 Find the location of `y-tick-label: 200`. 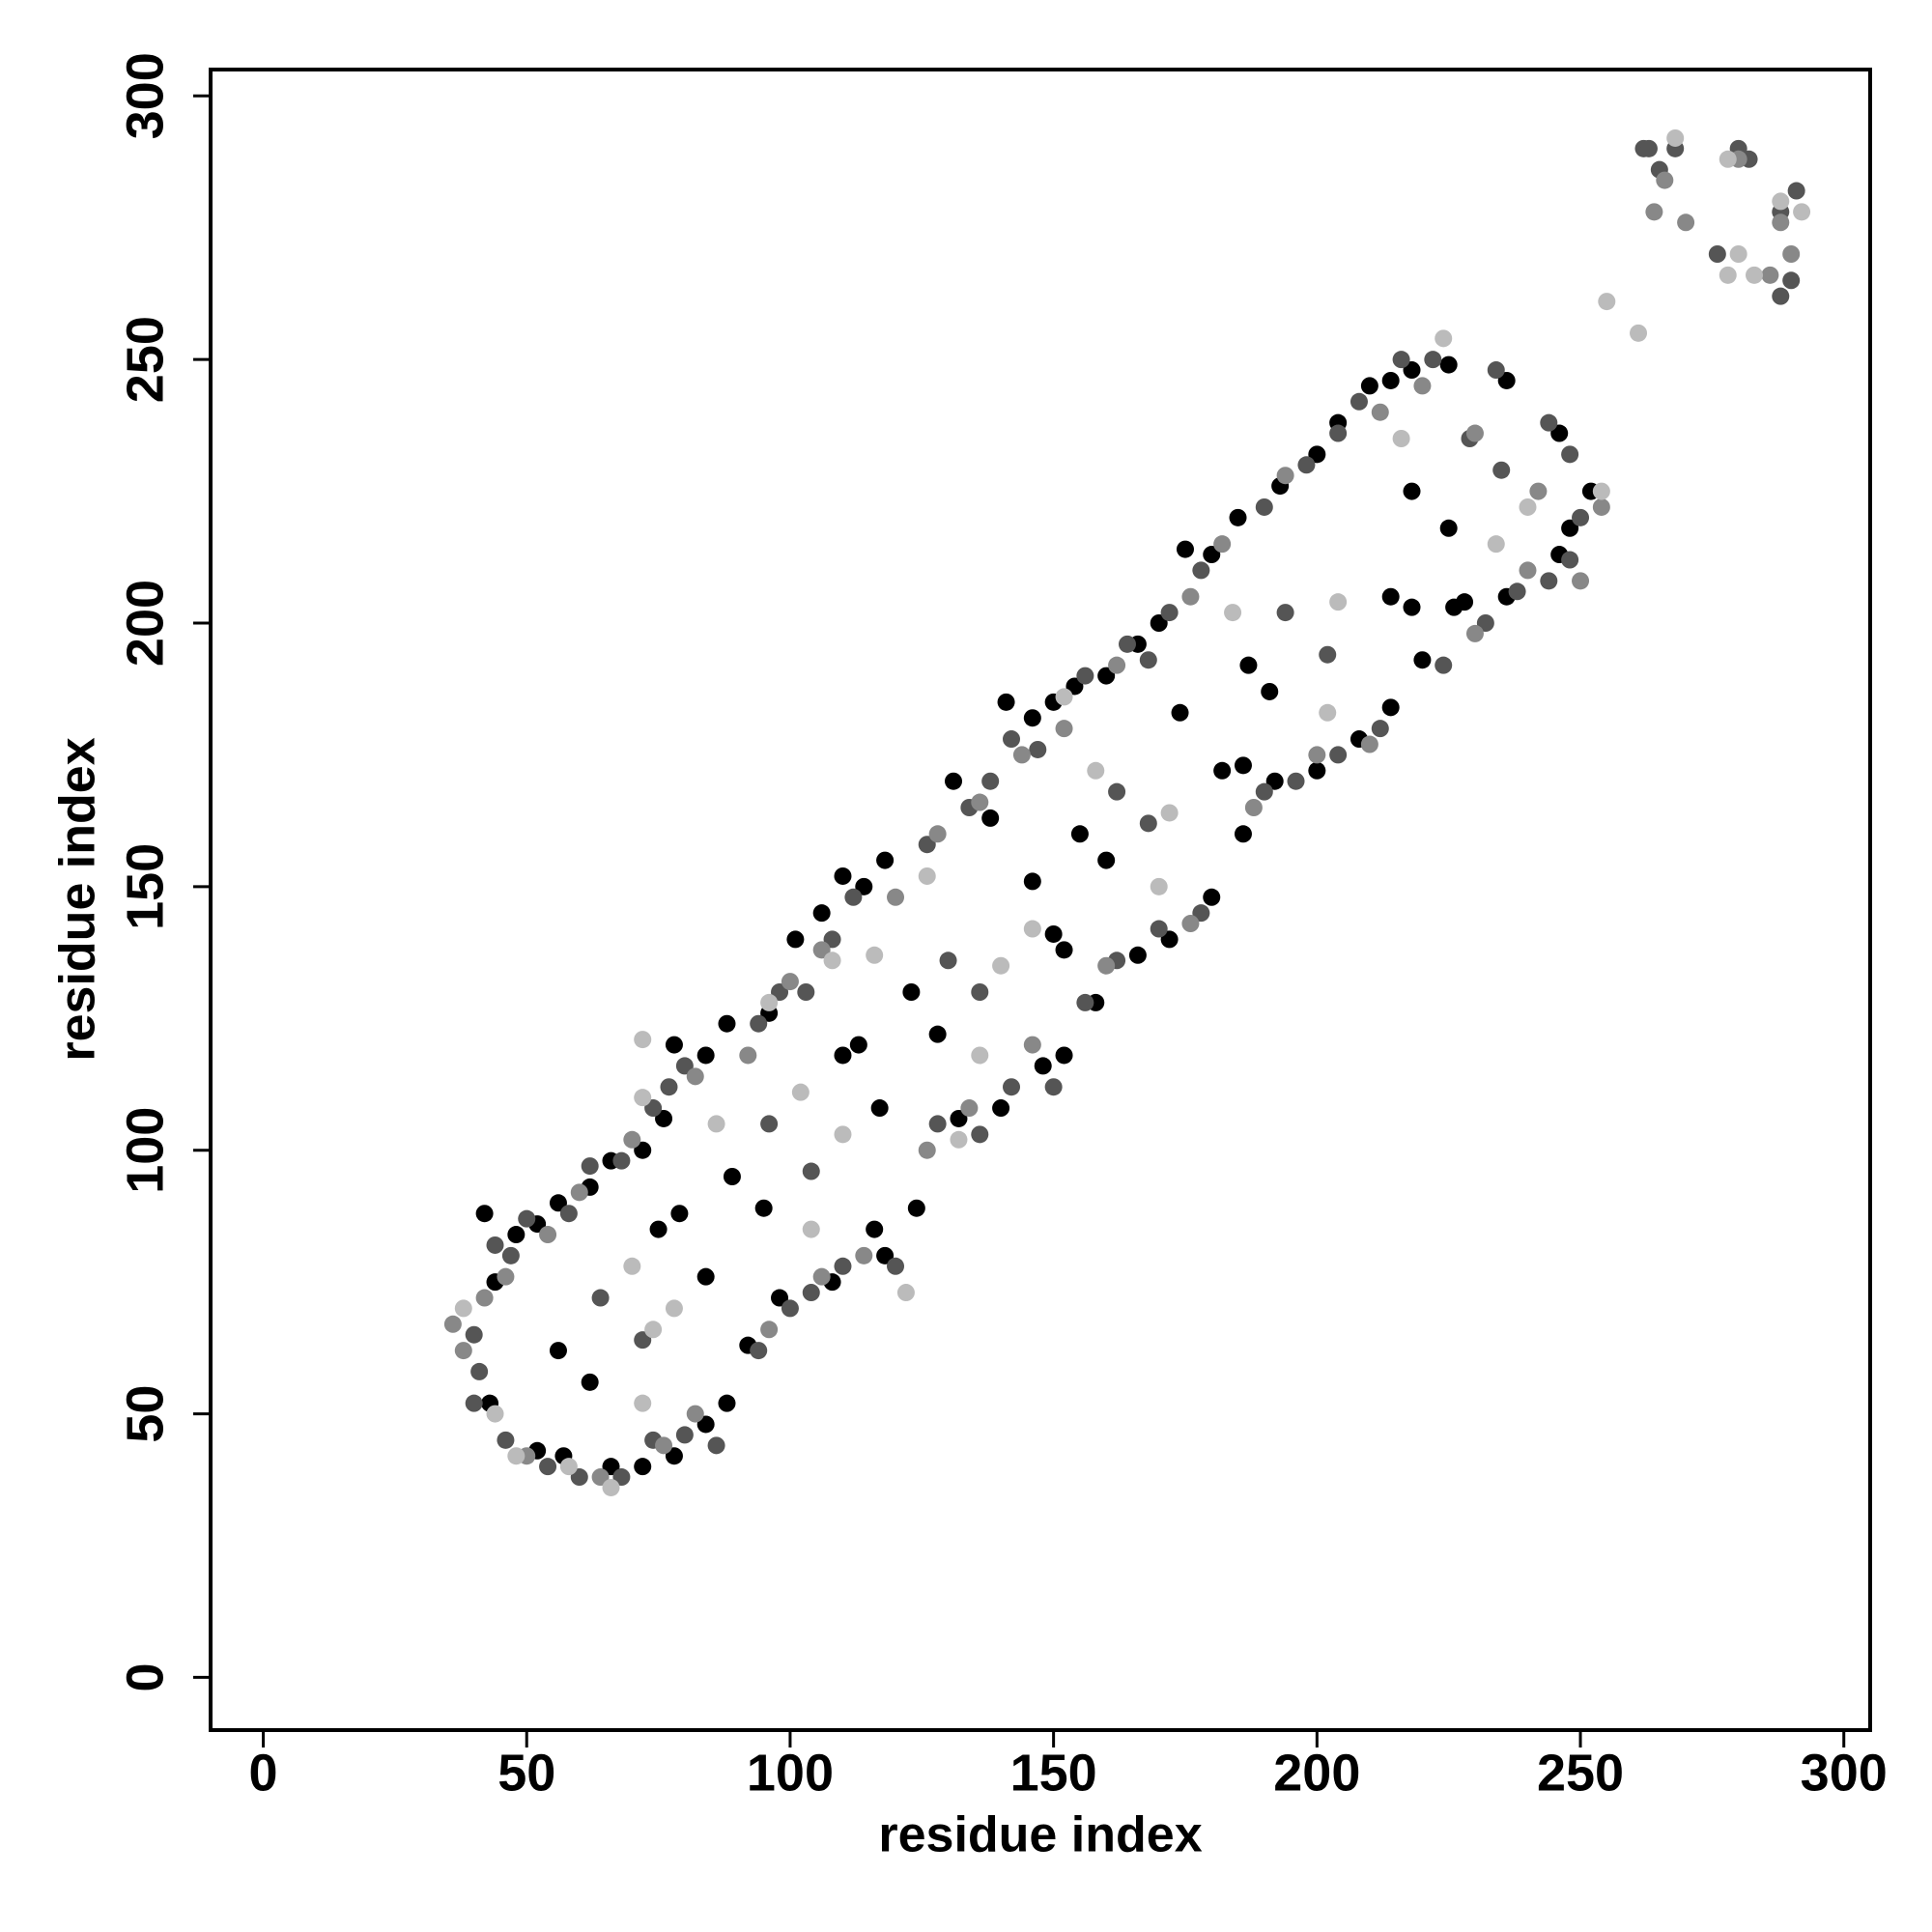

y-tick-label: 200 is located at coordinates (145, 623).